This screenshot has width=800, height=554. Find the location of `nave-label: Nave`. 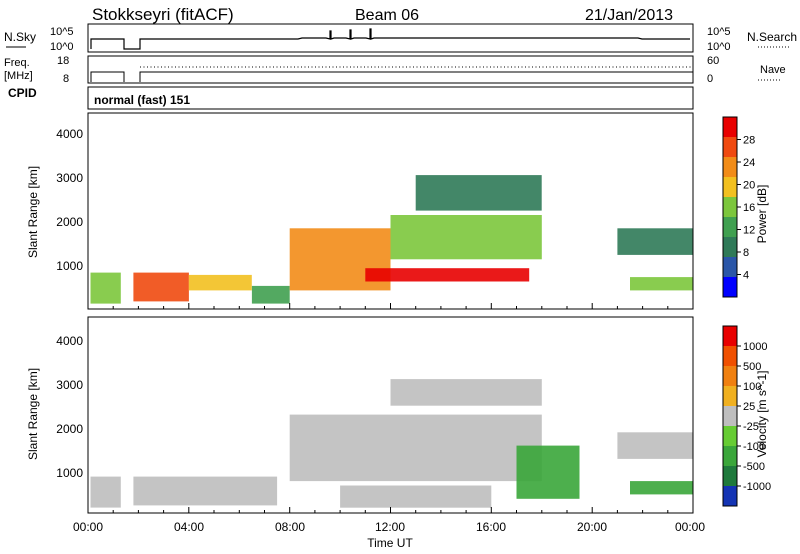

nave-label: Nave is located at coordinates (773, 70).